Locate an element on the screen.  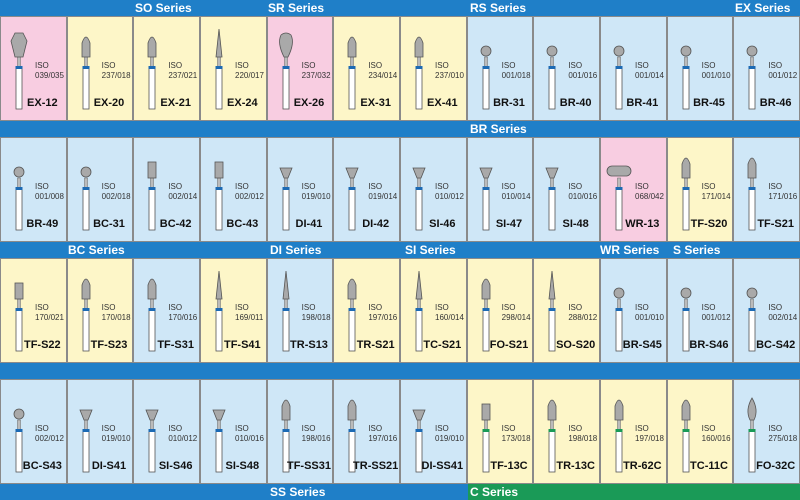
bur-tile-ex-26: ISO 237/032 EX-26 is located at coordinates (300, 68).